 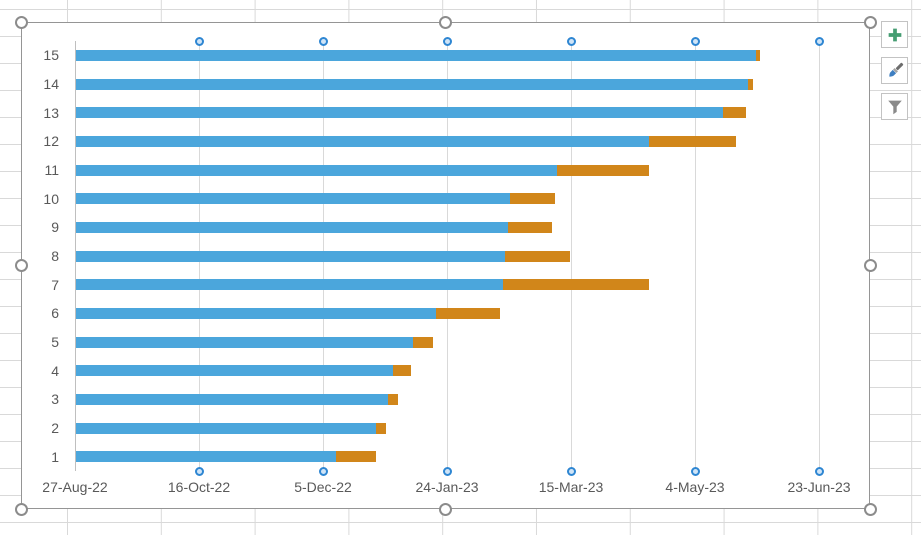 I want to click on y-axis-label: 1, so click(x=55, y=456).